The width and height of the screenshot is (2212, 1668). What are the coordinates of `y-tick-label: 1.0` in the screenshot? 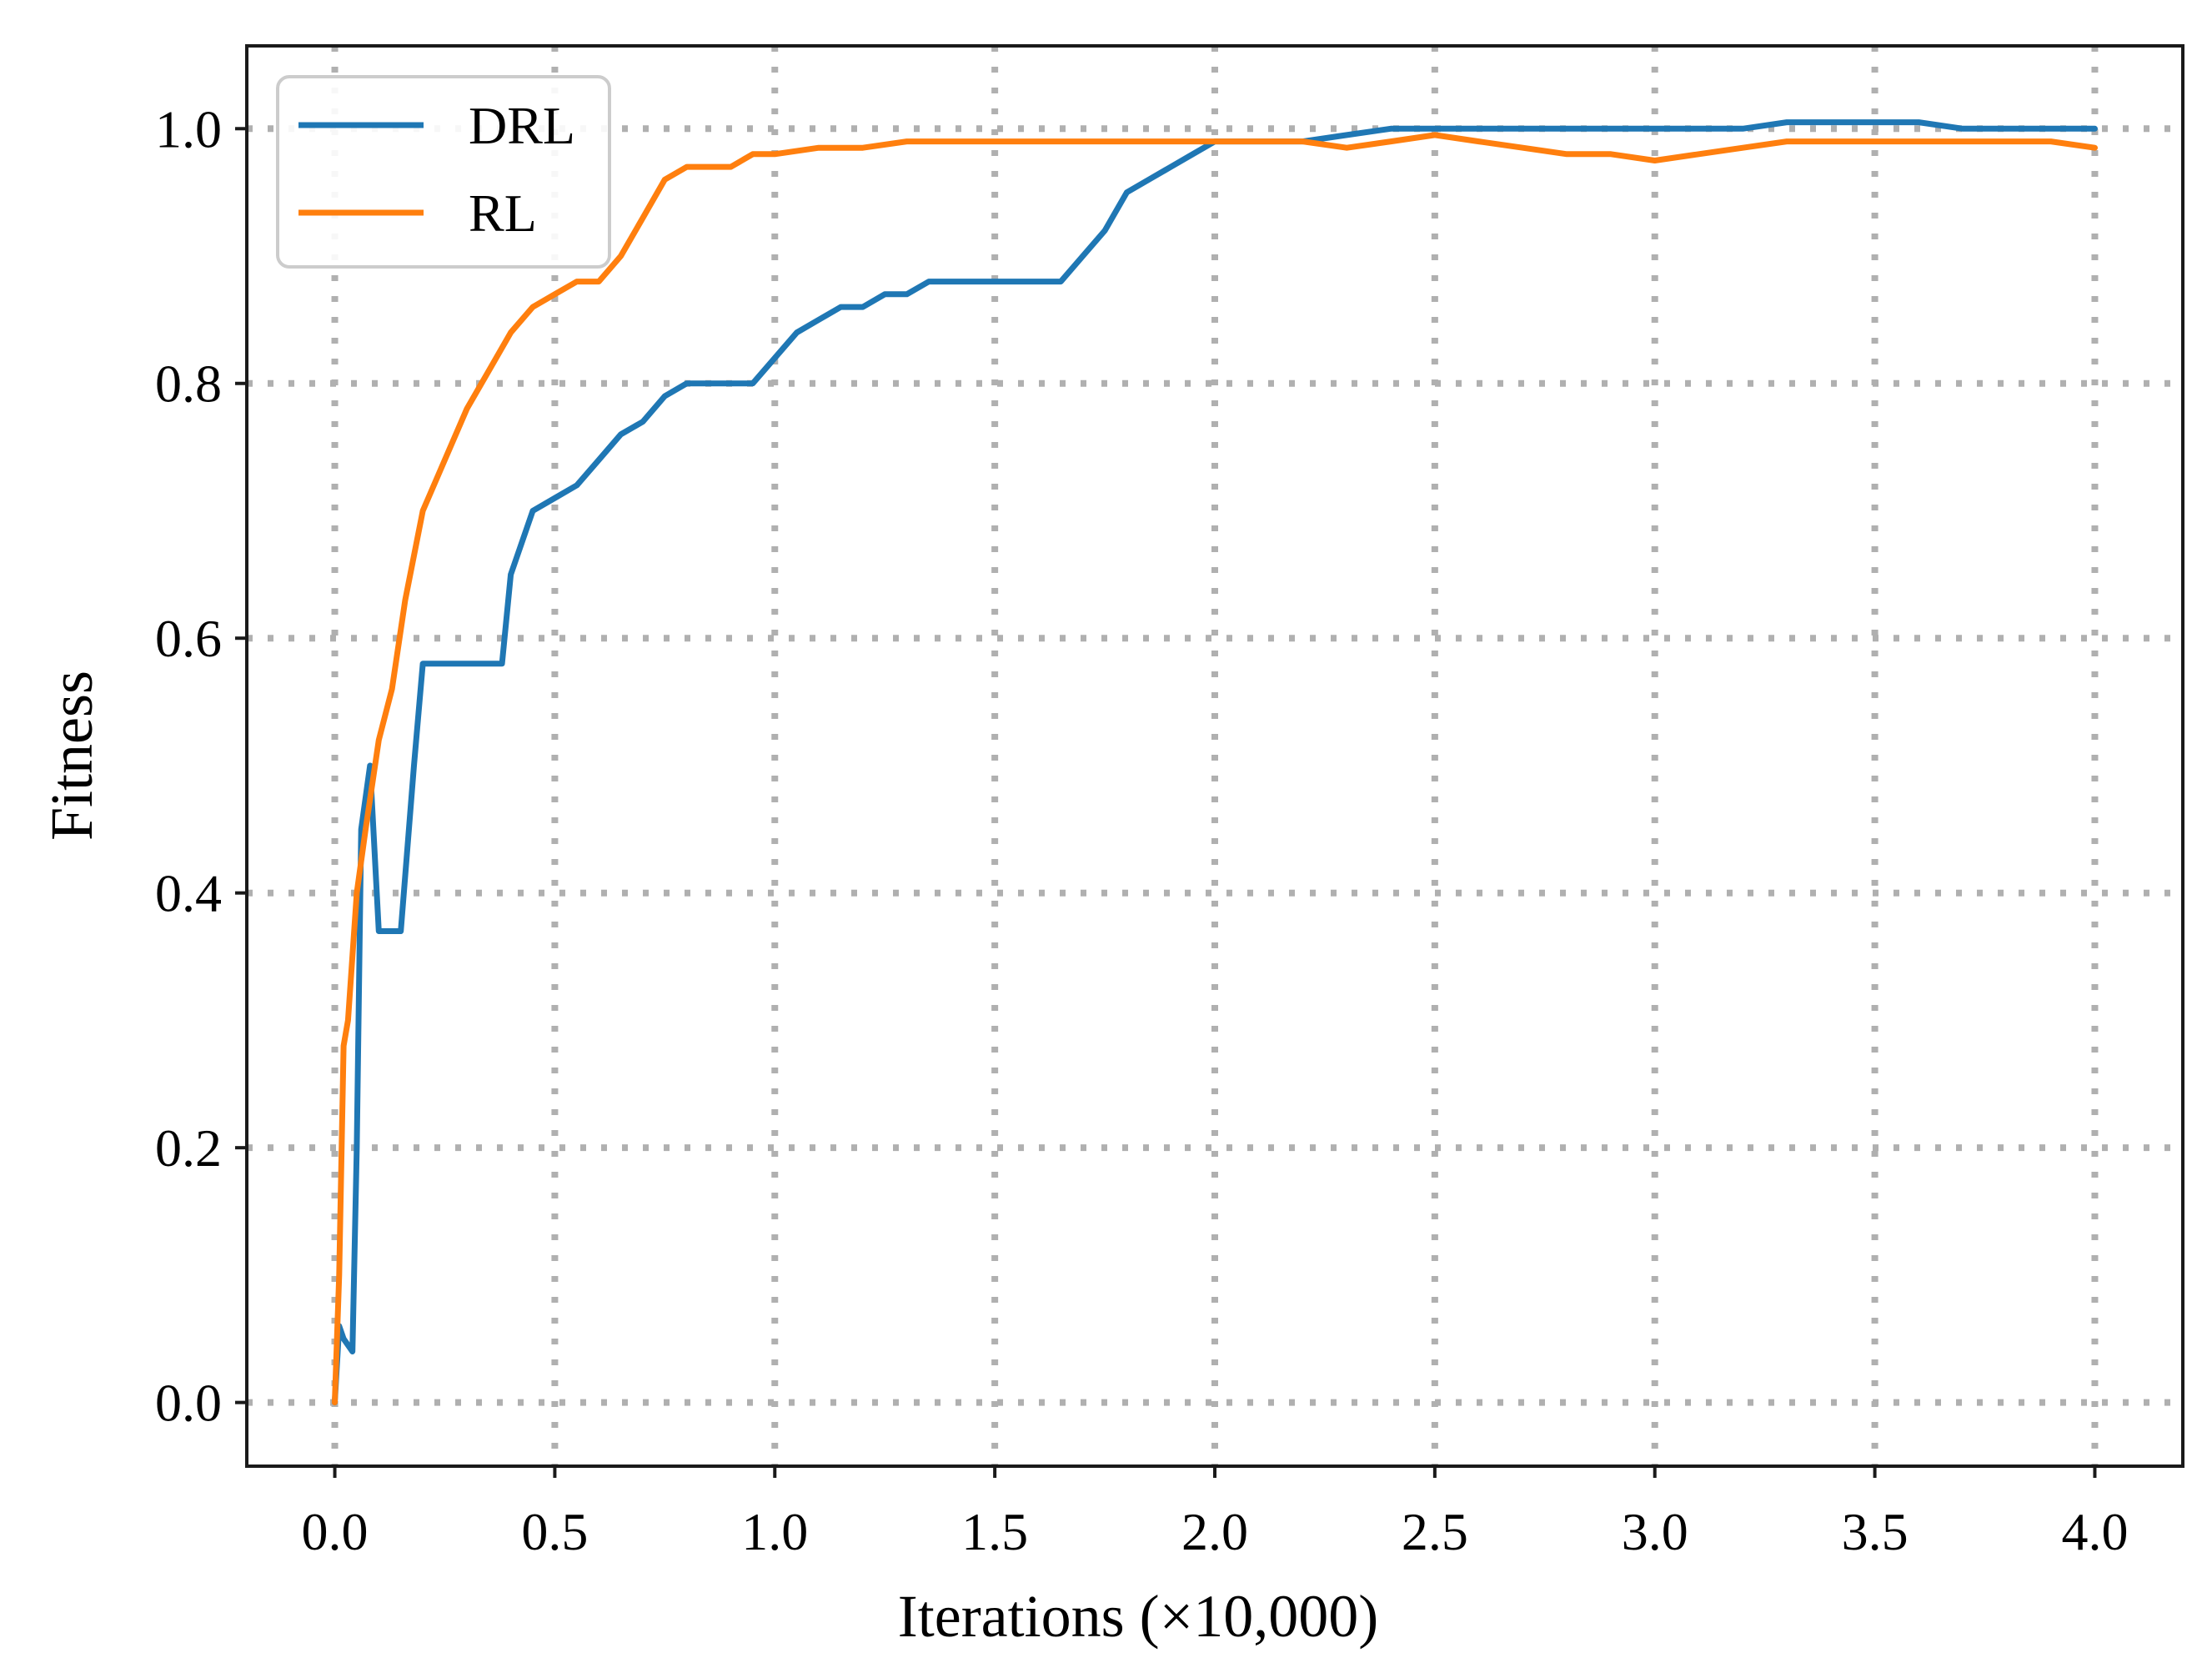 It's located at (188, 128).